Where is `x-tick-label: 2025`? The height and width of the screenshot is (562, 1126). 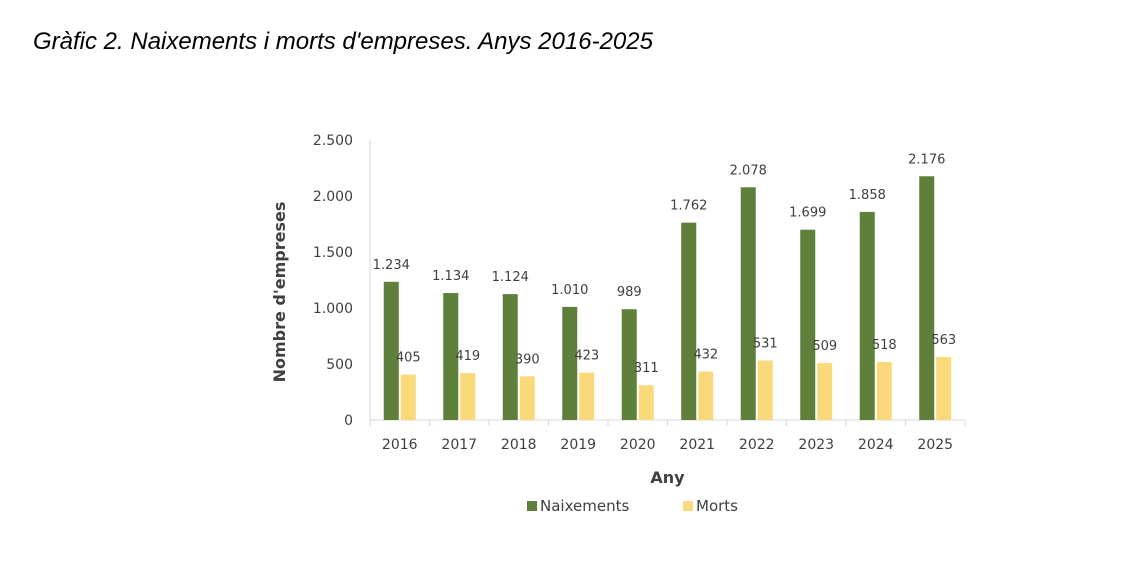
x-tick-label: 2025 is located at coordinates (935, 445).